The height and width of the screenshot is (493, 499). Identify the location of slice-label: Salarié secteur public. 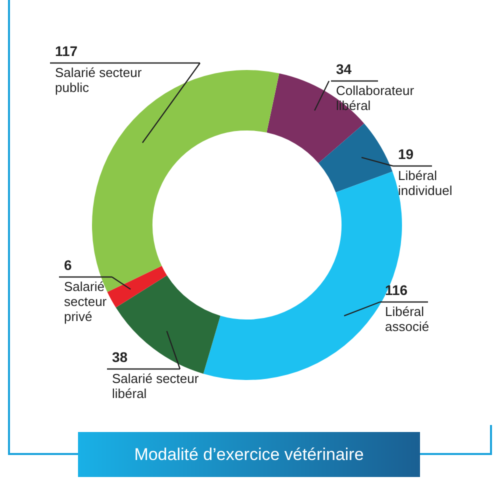
(99, 80).